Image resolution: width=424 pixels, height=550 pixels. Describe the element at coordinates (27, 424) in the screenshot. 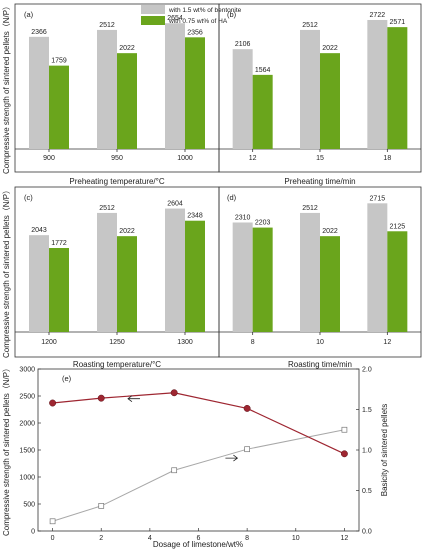

I see `y-tick-label-e: 2000` at that location.